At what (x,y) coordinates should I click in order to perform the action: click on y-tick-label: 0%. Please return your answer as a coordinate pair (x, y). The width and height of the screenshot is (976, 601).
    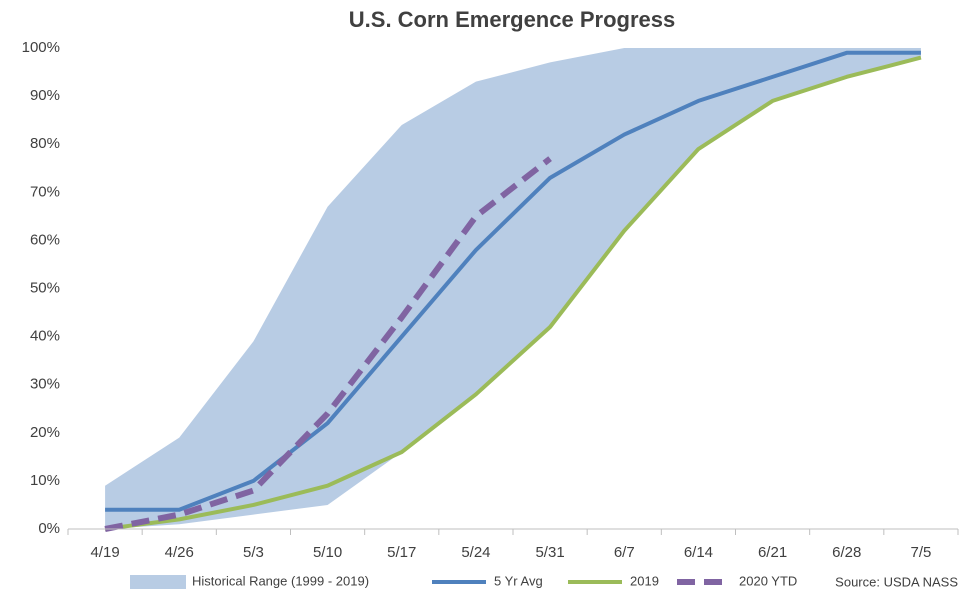
    Looking at the image, I should click on (49, 528).